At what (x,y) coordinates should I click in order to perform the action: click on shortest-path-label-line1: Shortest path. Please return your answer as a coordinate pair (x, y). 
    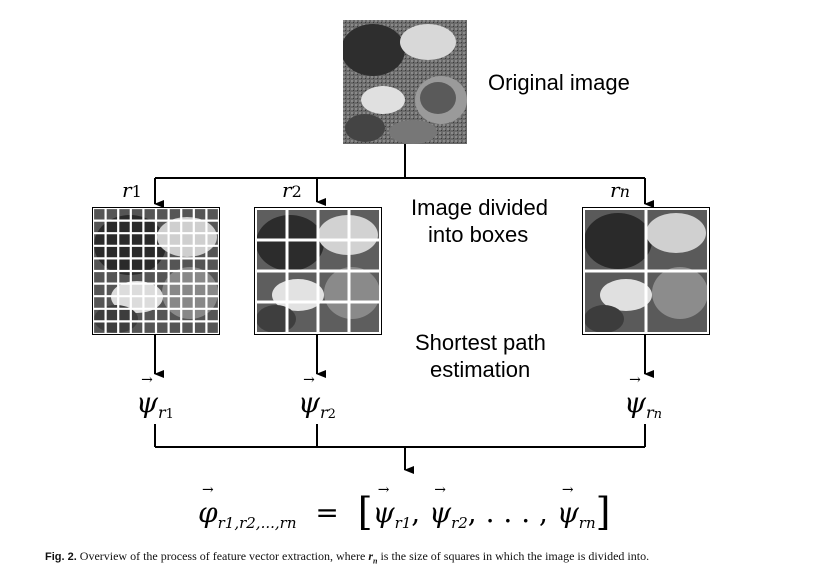
    Looking at the image, I should click on (480, 342).